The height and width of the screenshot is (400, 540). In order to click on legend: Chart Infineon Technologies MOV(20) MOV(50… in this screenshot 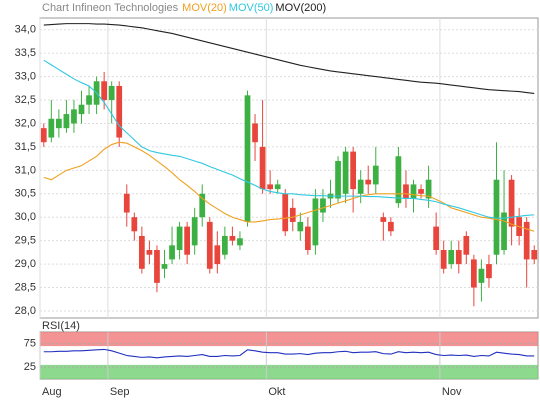, I will do `click(184, 8)`.